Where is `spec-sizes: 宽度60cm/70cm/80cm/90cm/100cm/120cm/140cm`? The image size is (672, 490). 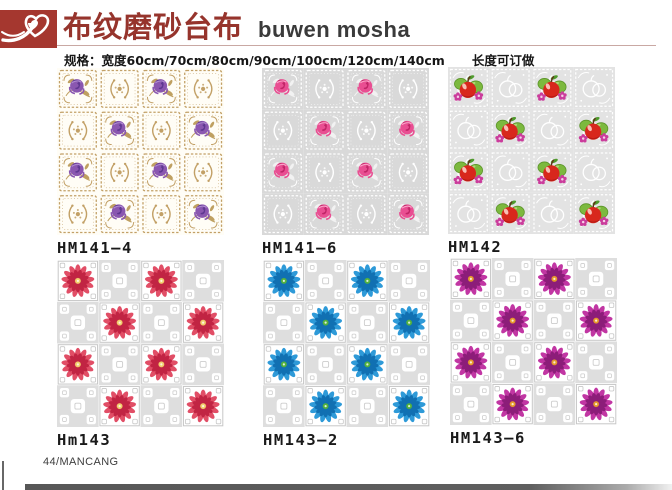
spec-sizes: 宽度60cm/70cm/80cm/90cm/100cm/120cm/140cm is located at coordinates (273, 60).